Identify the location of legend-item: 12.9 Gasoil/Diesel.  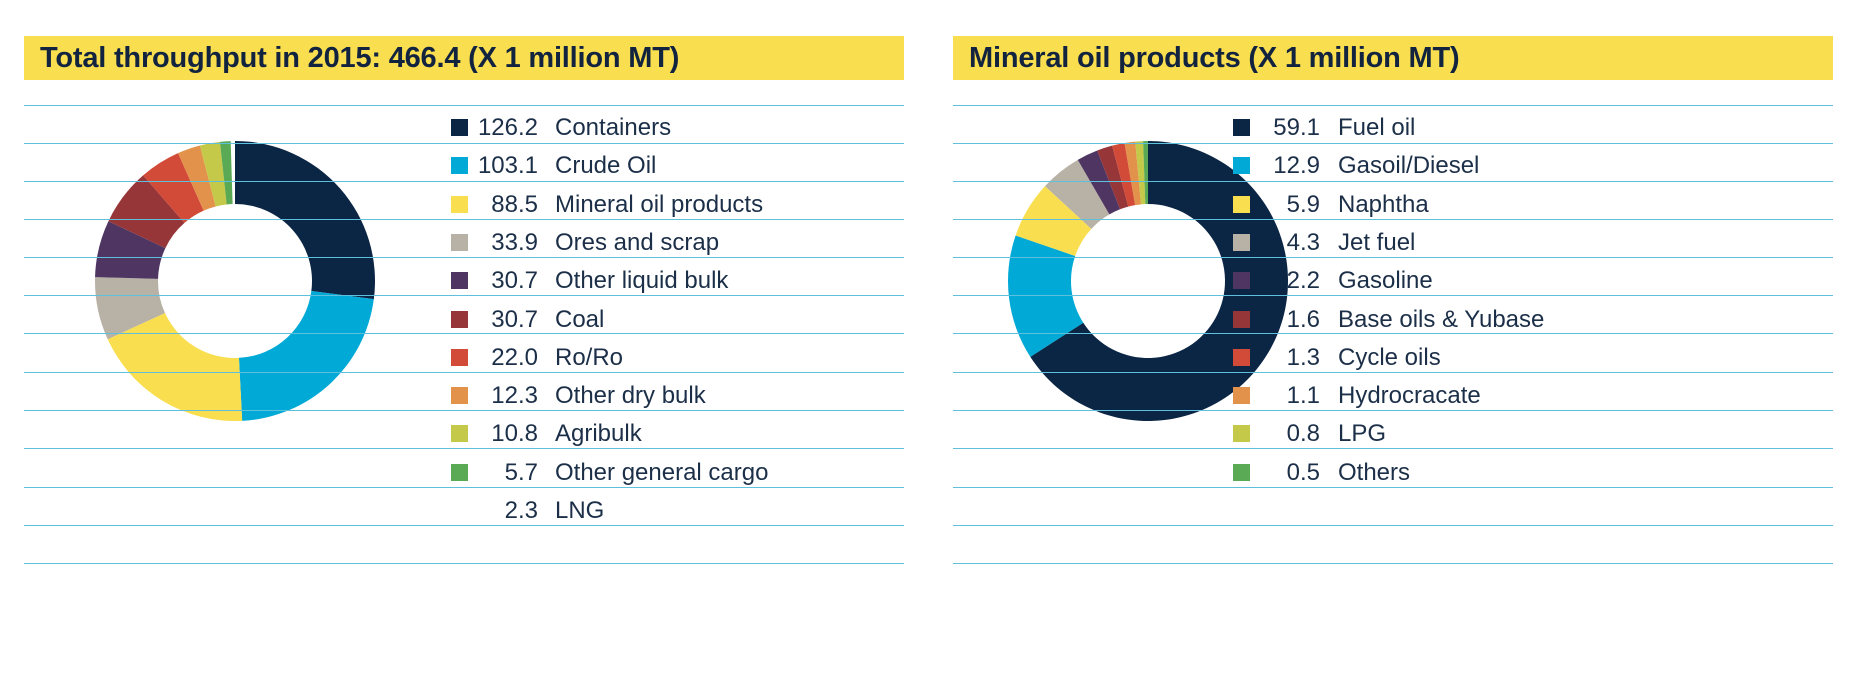
(1393, 166).